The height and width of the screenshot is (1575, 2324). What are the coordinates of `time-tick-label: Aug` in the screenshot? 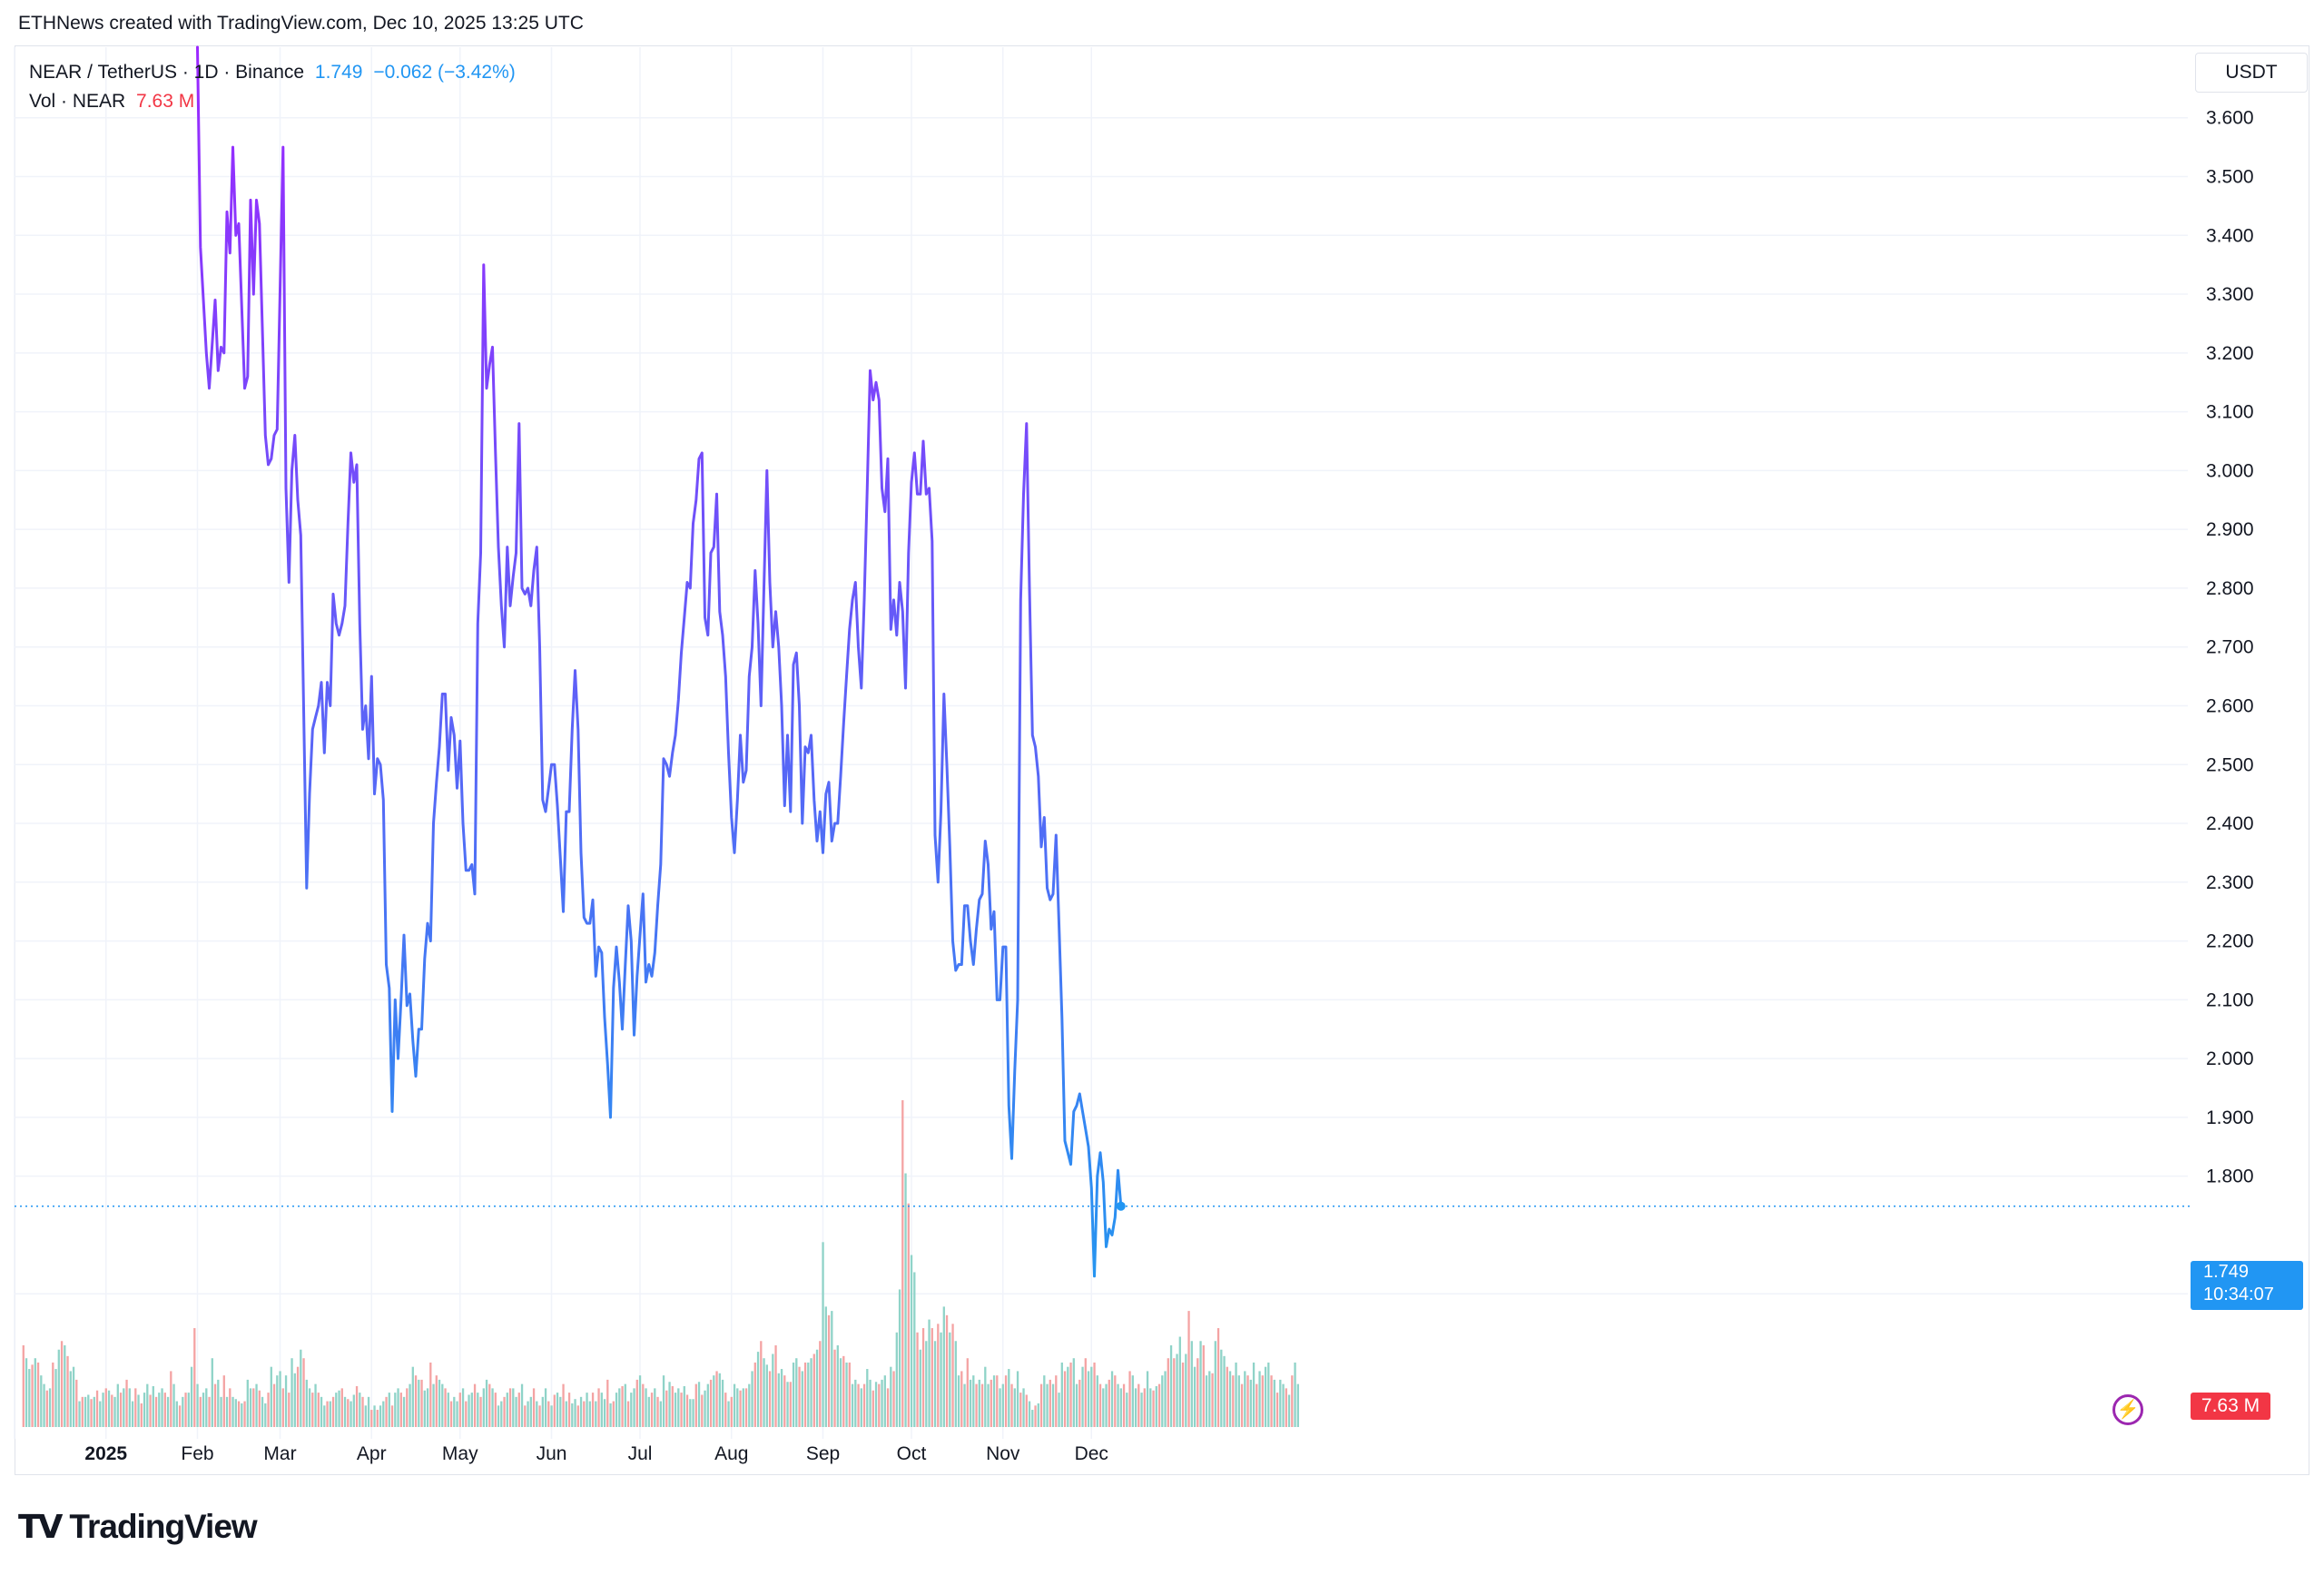 It's located at (731, 1454).